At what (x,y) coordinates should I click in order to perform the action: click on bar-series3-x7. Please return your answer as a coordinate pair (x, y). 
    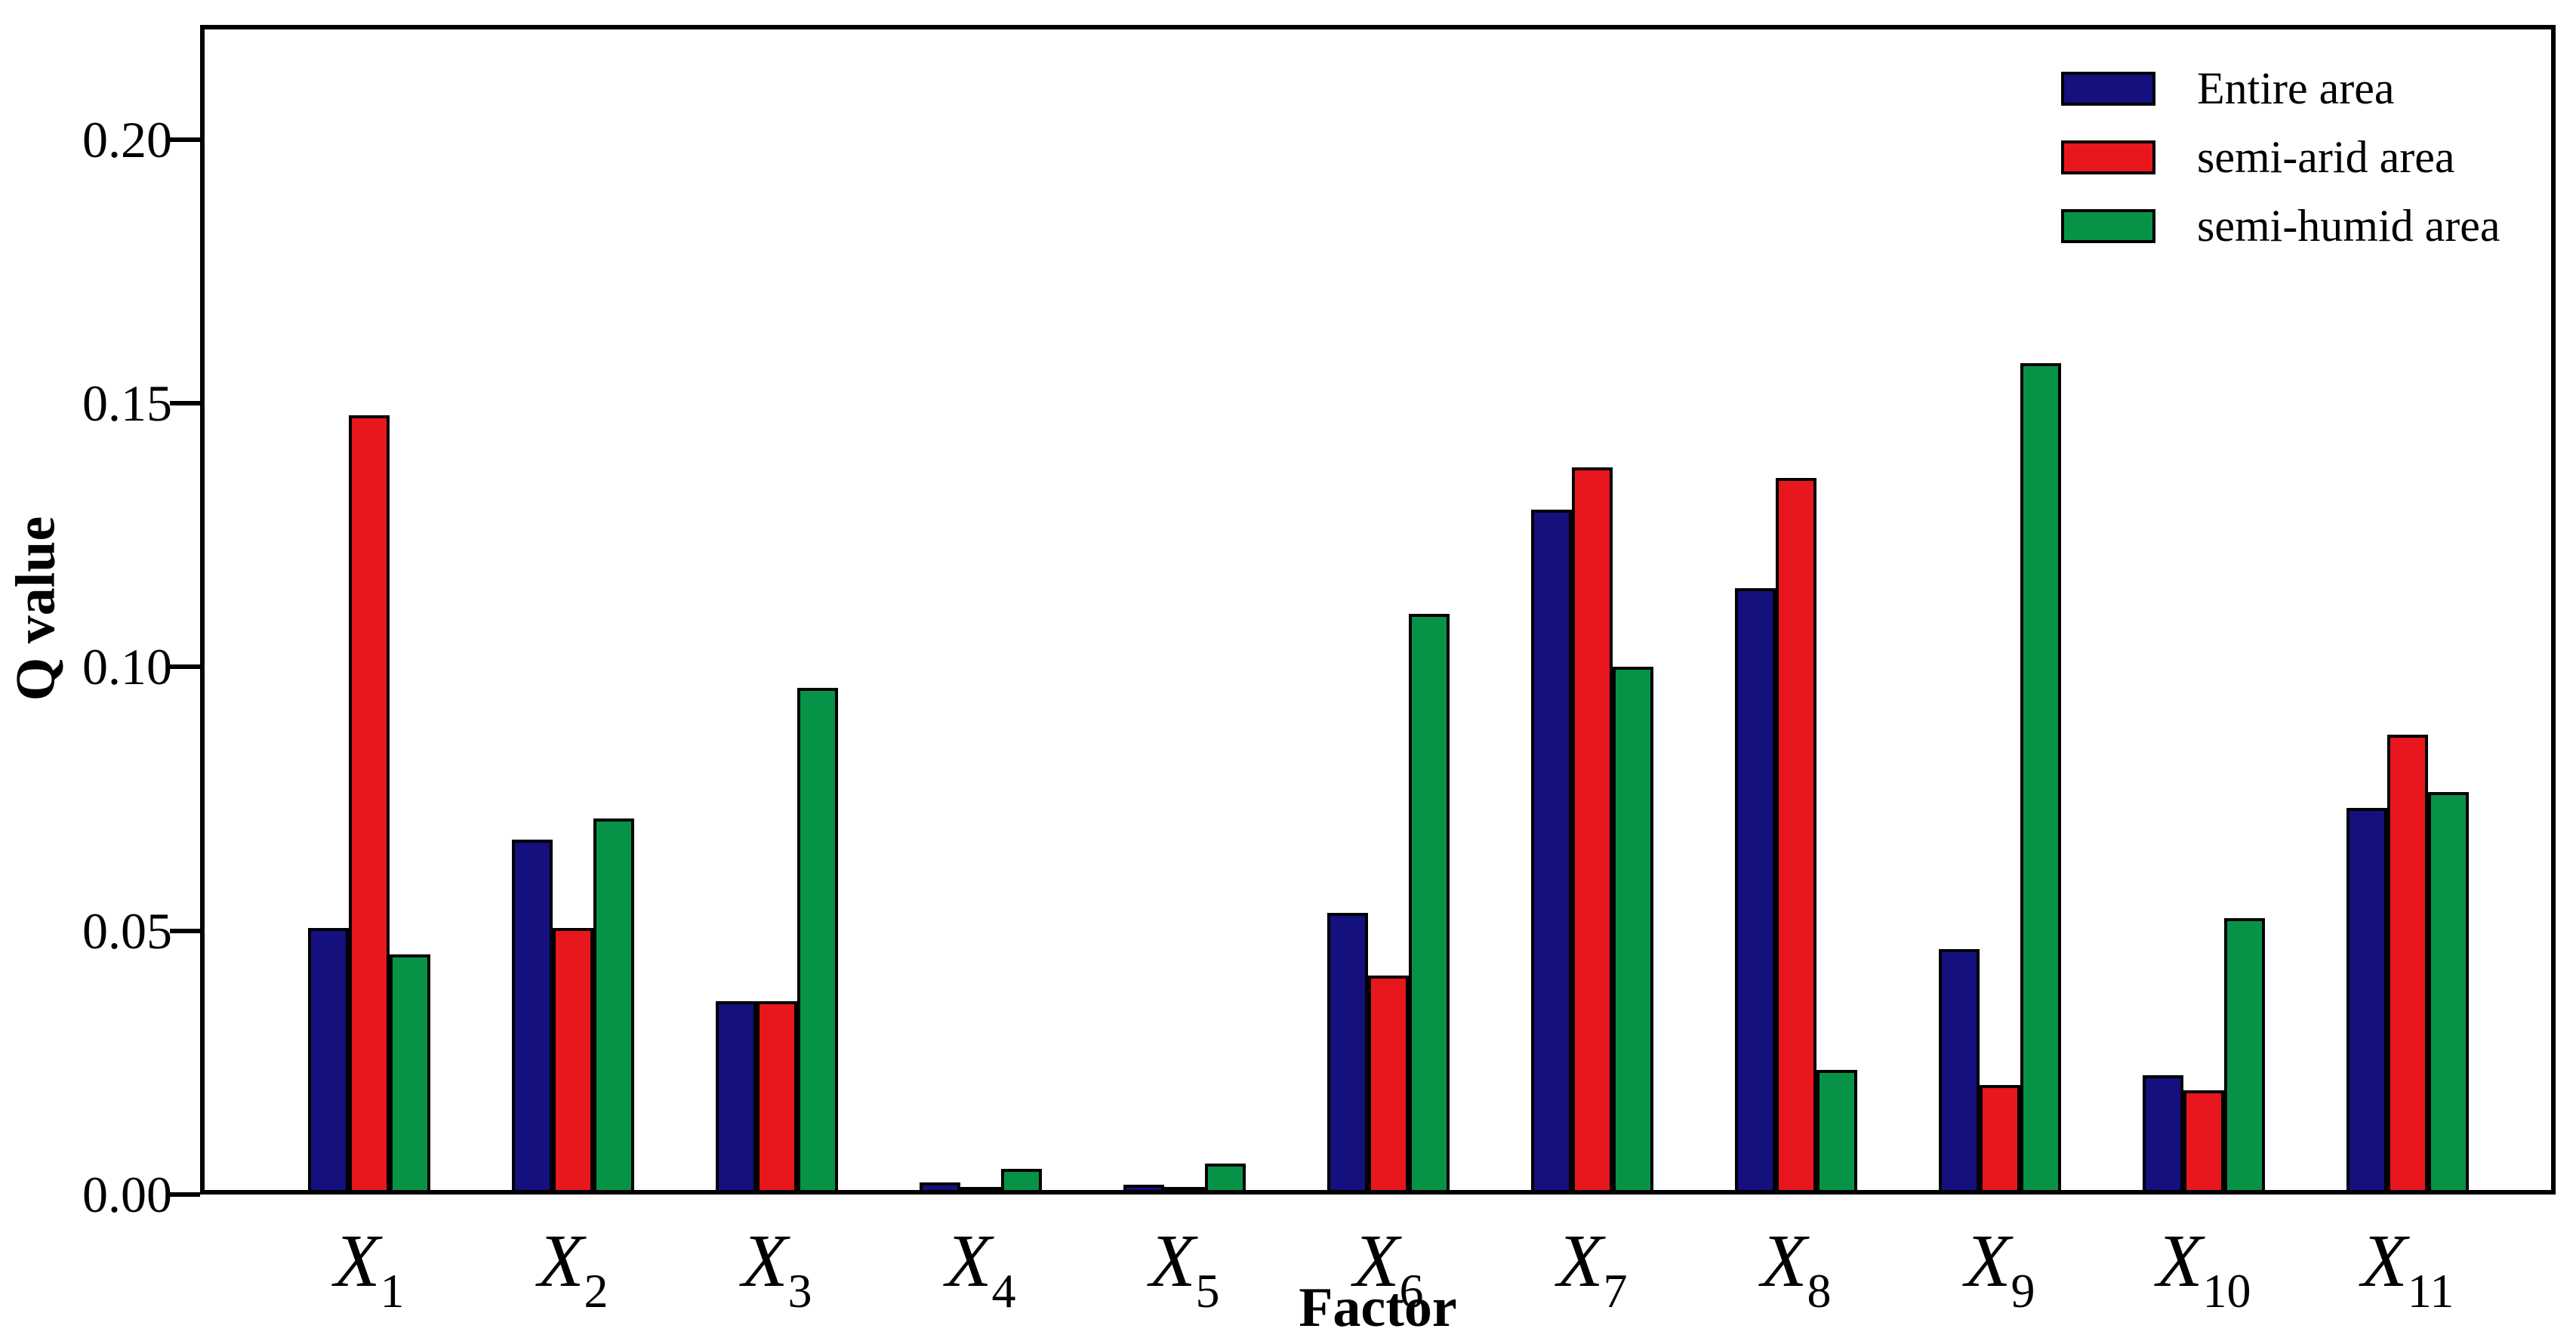
    Looking at the image, I should click on (1633, 928).